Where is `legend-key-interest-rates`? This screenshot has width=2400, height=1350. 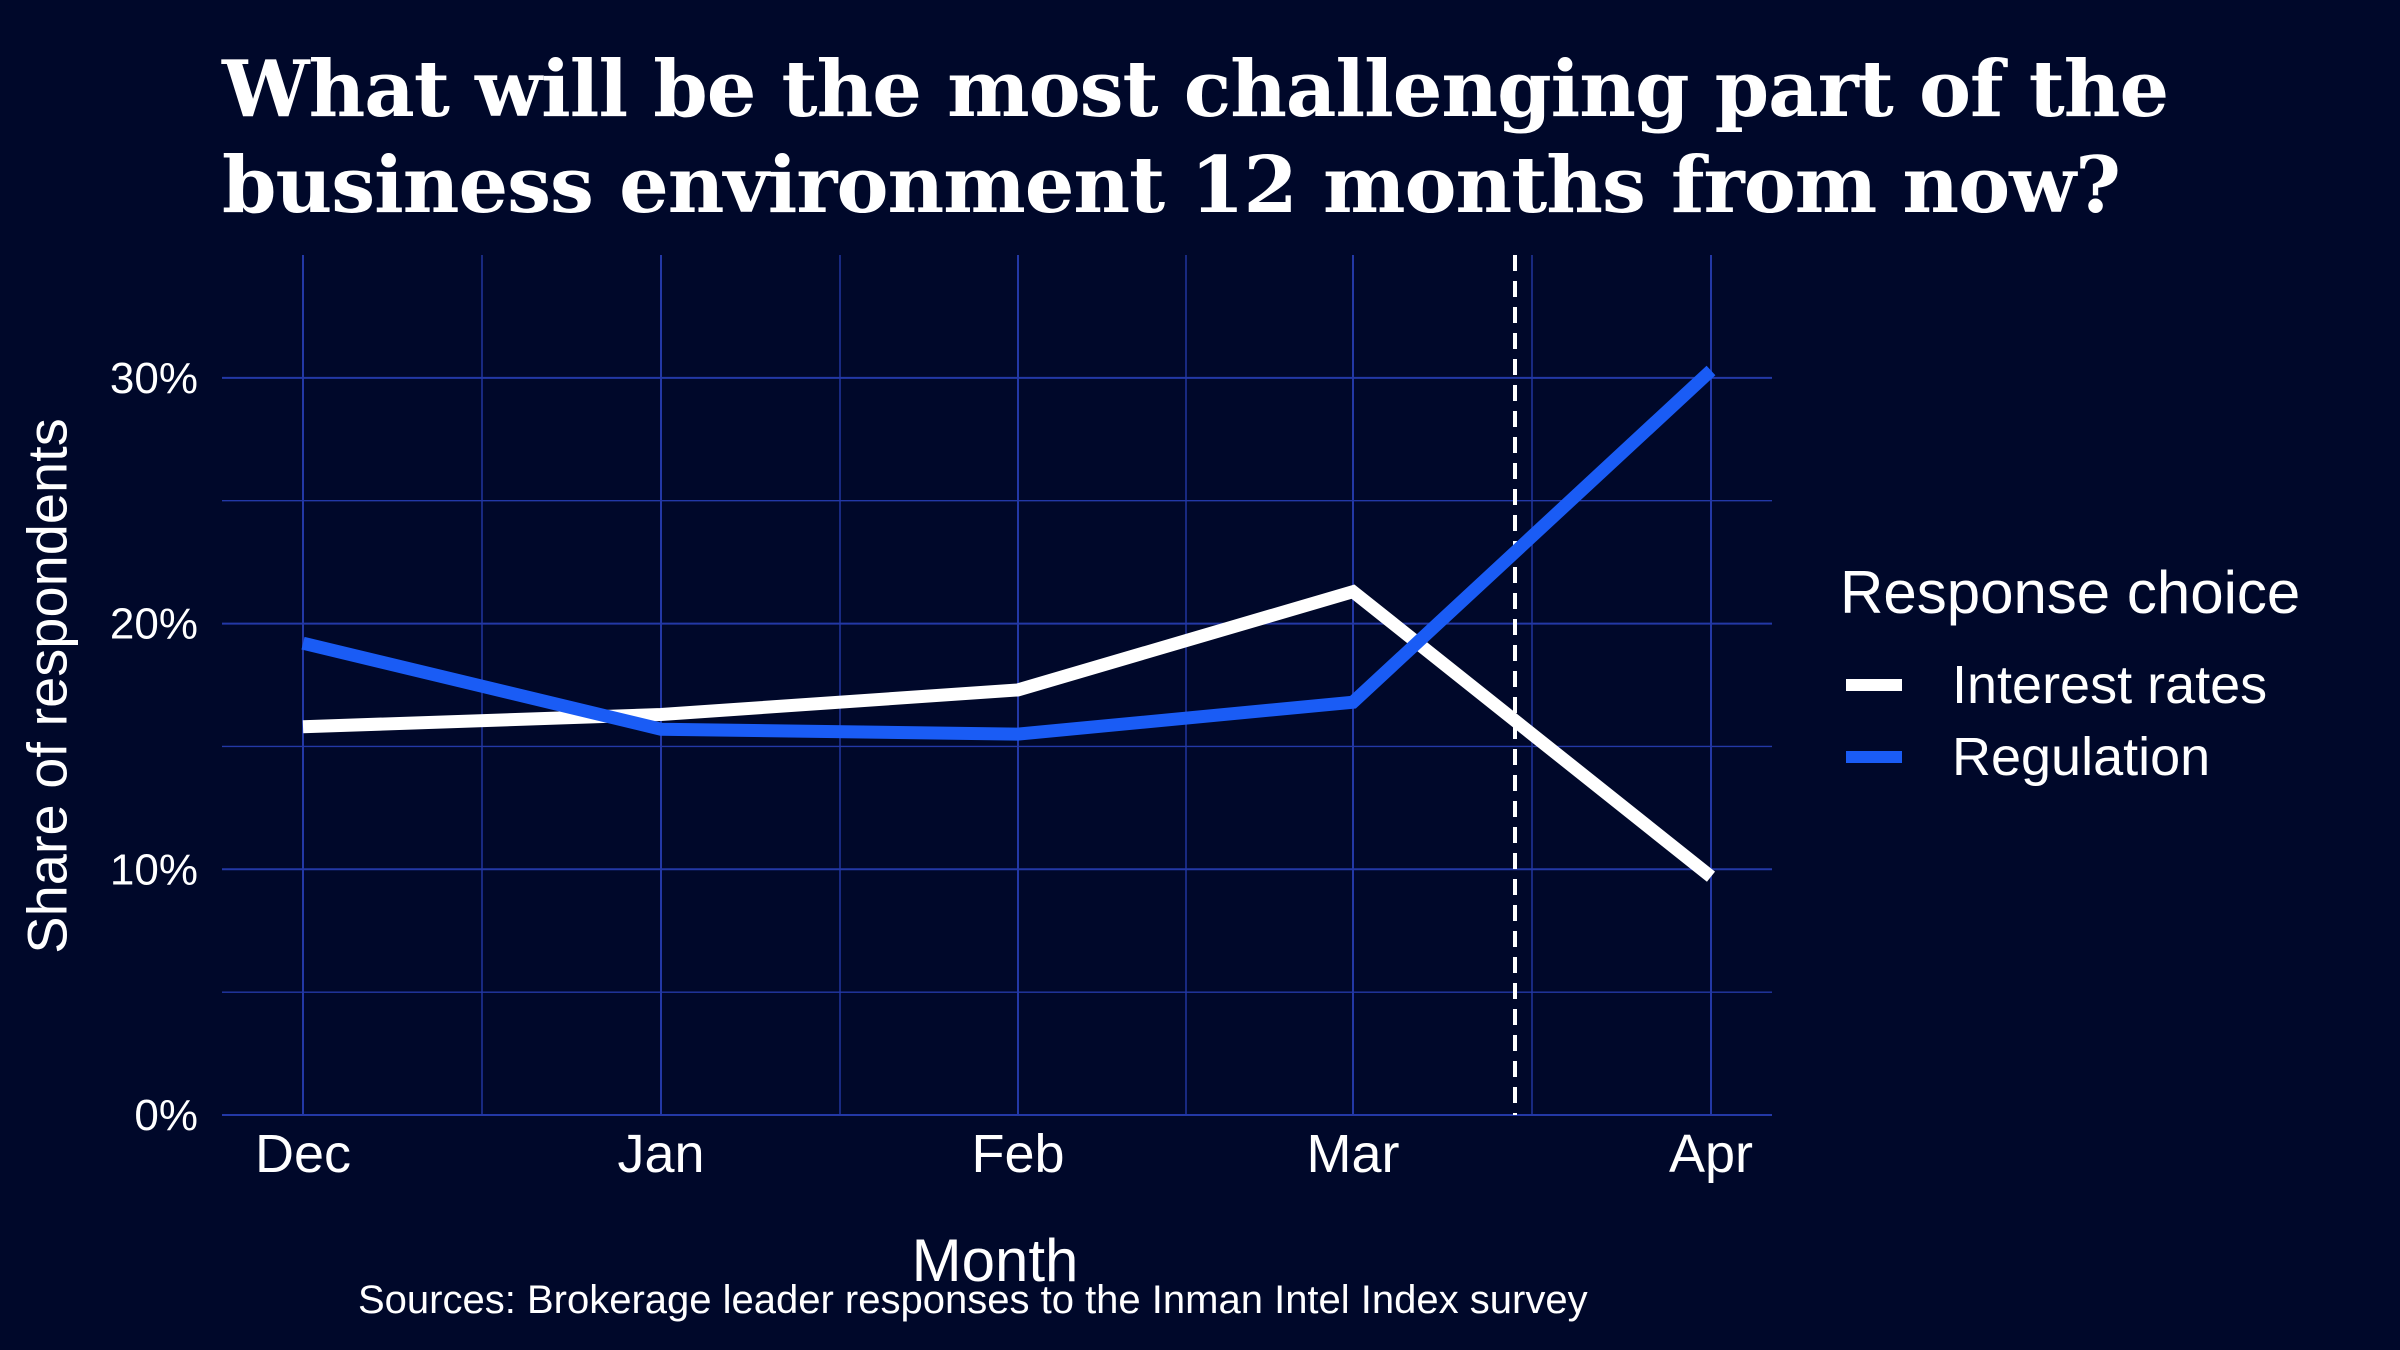 legend-key-interest-rates is located at coordinates (1874, 685).